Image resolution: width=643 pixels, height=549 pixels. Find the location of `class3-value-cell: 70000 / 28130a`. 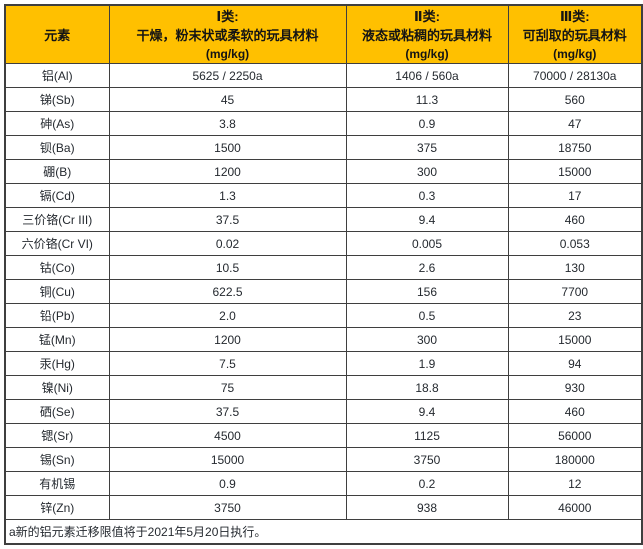

class3-value-cell: 70000 / 28130a is located at coordinates (575, 75).